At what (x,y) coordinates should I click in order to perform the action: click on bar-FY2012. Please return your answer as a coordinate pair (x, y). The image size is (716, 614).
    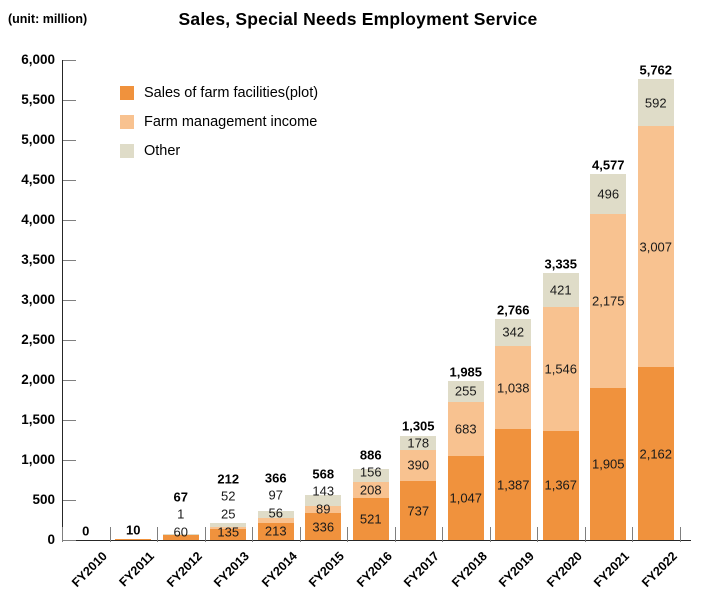
    Looking at the image, I should click on (180, 536).